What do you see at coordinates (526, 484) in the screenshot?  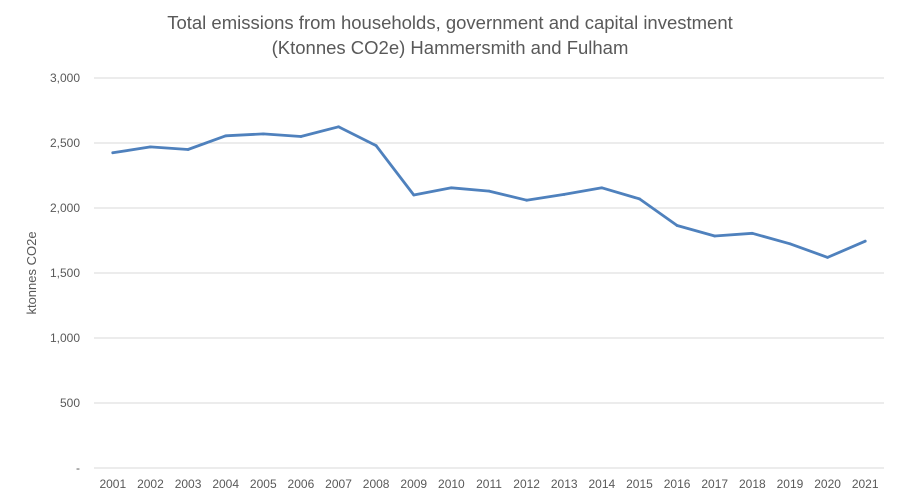 I see `x-tick-label: 2012` at bounding box center [526, 484].